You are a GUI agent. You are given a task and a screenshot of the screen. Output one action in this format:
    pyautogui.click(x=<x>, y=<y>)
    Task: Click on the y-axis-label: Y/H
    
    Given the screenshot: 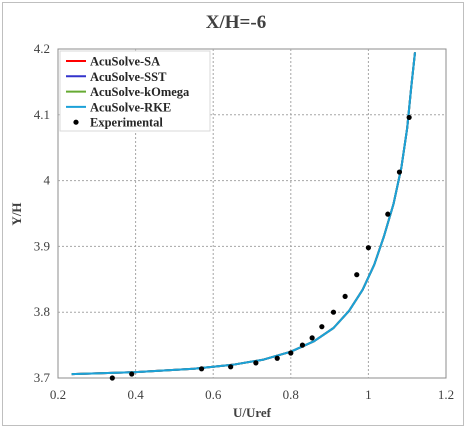 What is the action you would take?
    pyautogui.click(x=16, y=213)
    